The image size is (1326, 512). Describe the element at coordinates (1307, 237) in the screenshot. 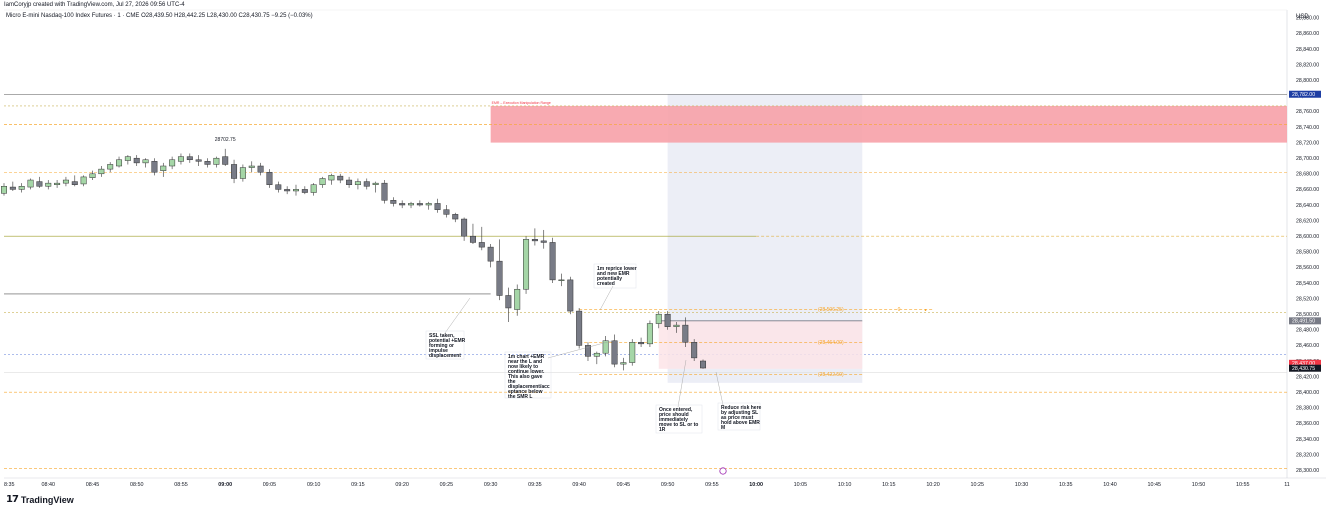

I see `price-tick-label: 28,600.00` at that location.